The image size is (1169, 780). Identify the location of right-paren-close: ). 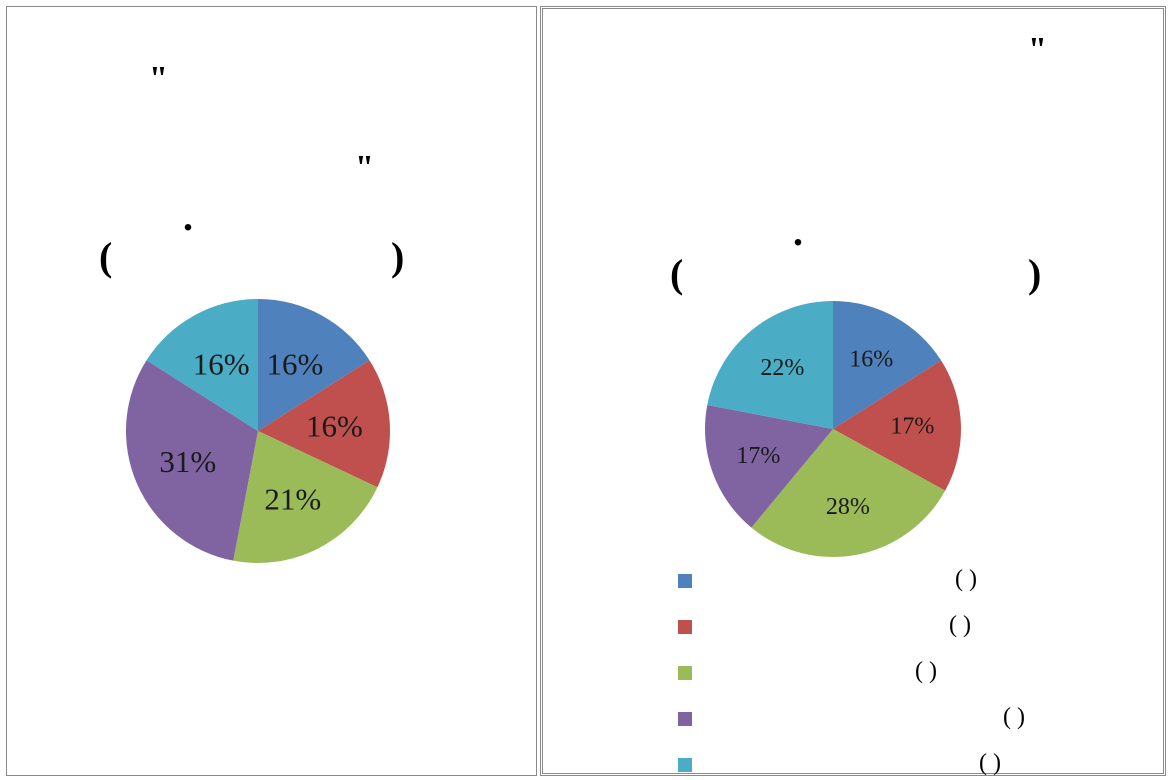
(1035, 273).